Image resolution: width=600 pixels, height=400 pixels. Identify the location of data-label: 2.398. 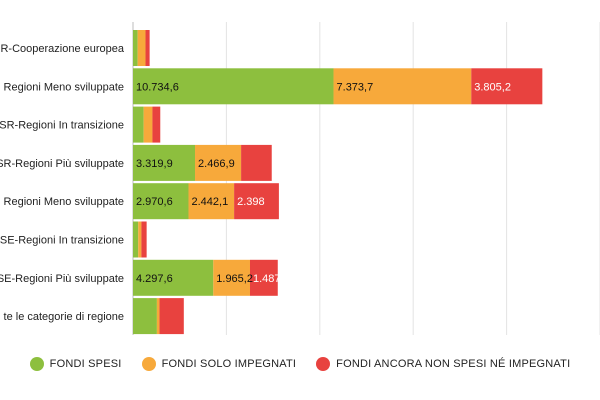
(251, 202).